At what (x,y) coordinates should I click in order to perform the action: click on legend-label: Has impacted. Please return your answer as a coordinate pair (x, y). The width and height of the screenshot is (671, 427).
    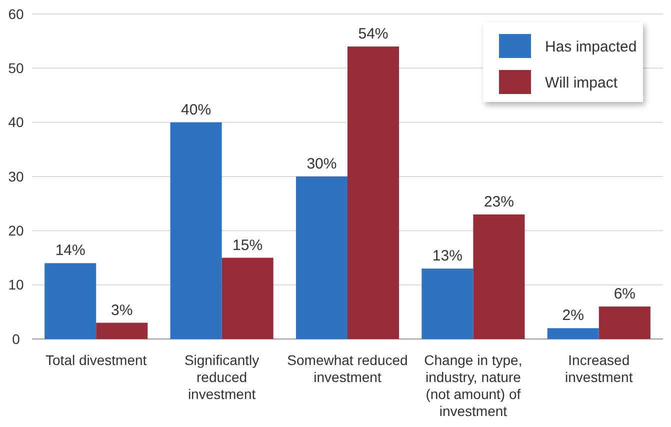
    Looking at the image, I should click on (591, 47).